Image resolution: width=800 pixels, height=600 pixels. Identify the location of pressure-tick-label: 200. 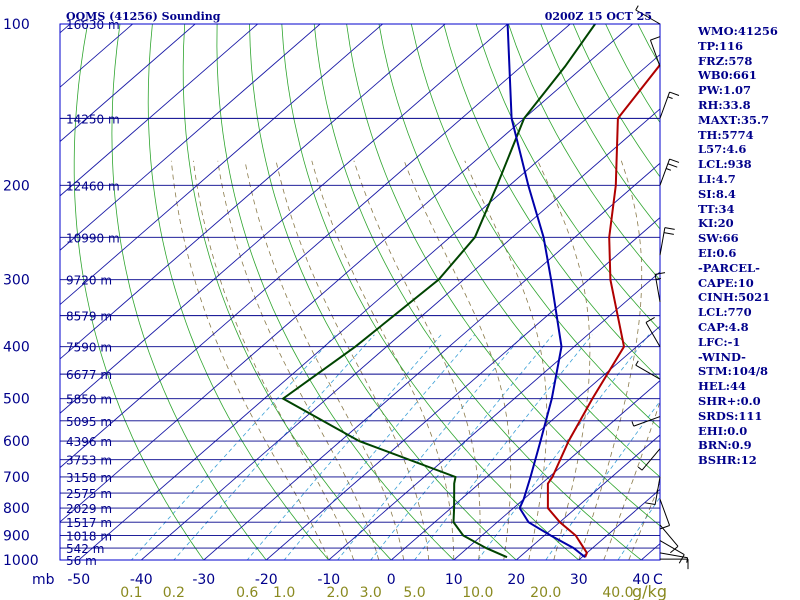
(16, 186).